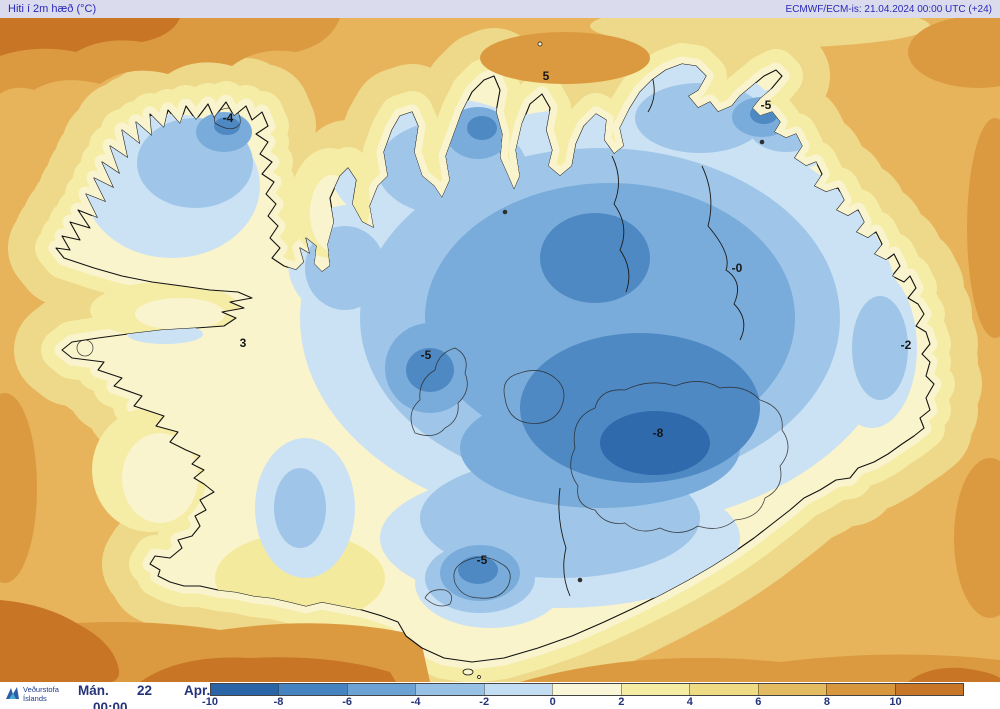 This screenshot has width=1000, height=709. I want to click on scale-color-cells, so click(587, 689).